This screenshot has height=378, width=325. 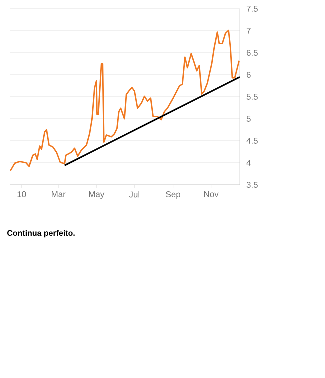 I want to click on y-tick-label: 3.5, so click(x=252, y=185).